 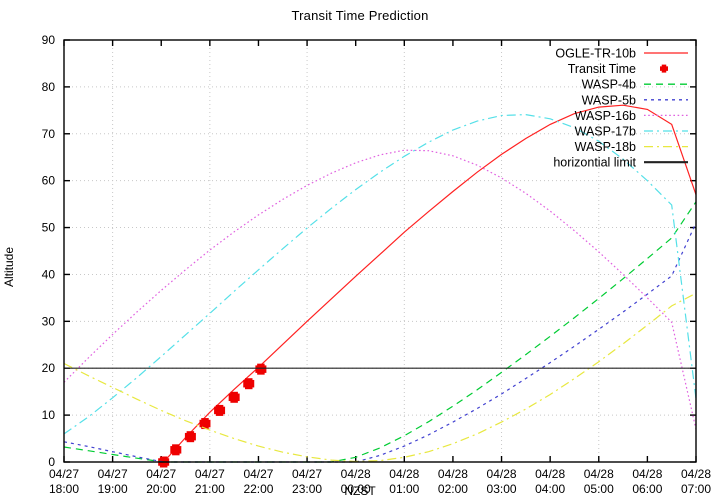 What do you see at coordinates (605, 116) in the screenshot?
I see `legend-label-4: WASP-16b` at bounding box center [605, 116].